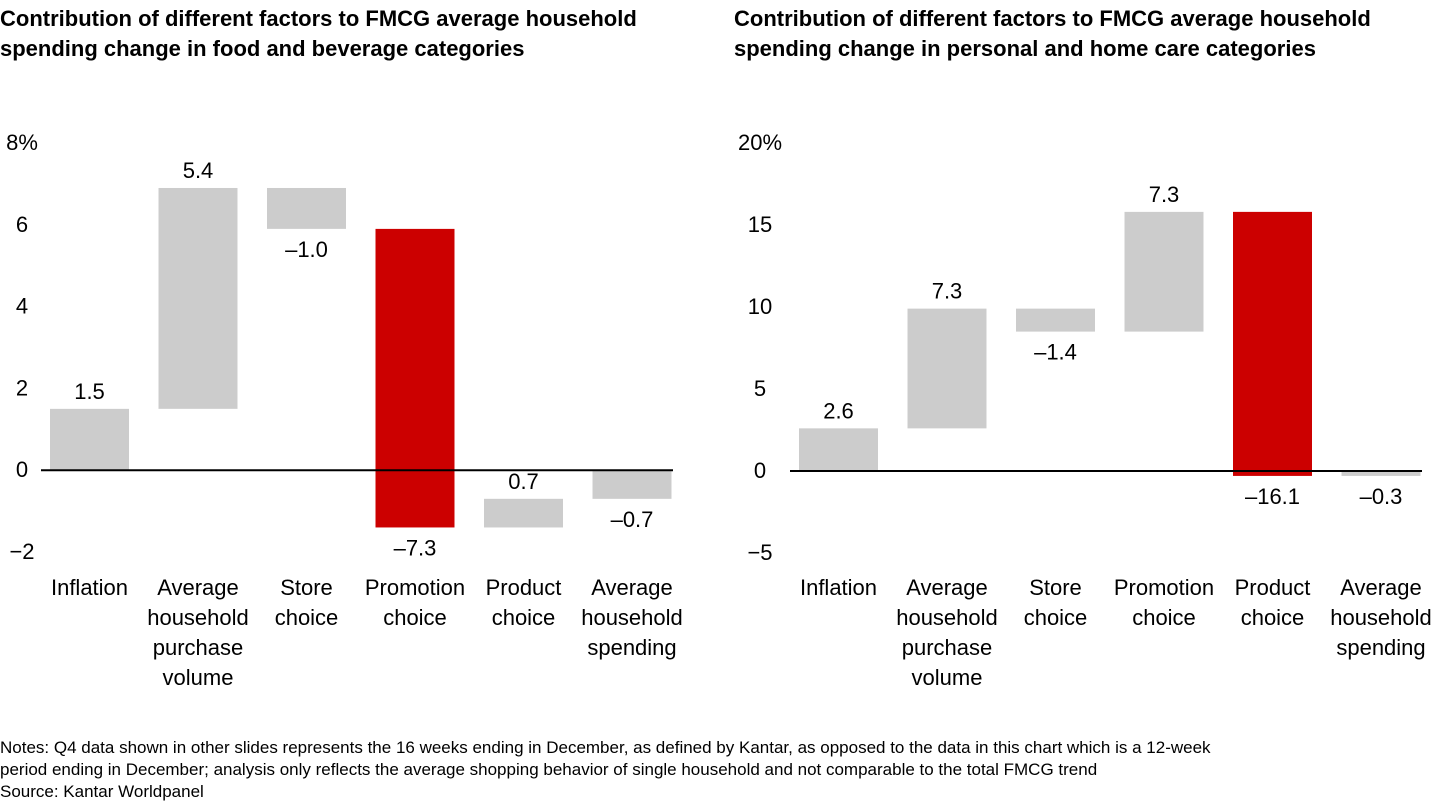 The width and height of the screenshot is (1440, 810). What do you see at coordinates (22, 469) in the screenshot?
I see `chart0-ytick-4: 0` at bounding box center [22, 469].